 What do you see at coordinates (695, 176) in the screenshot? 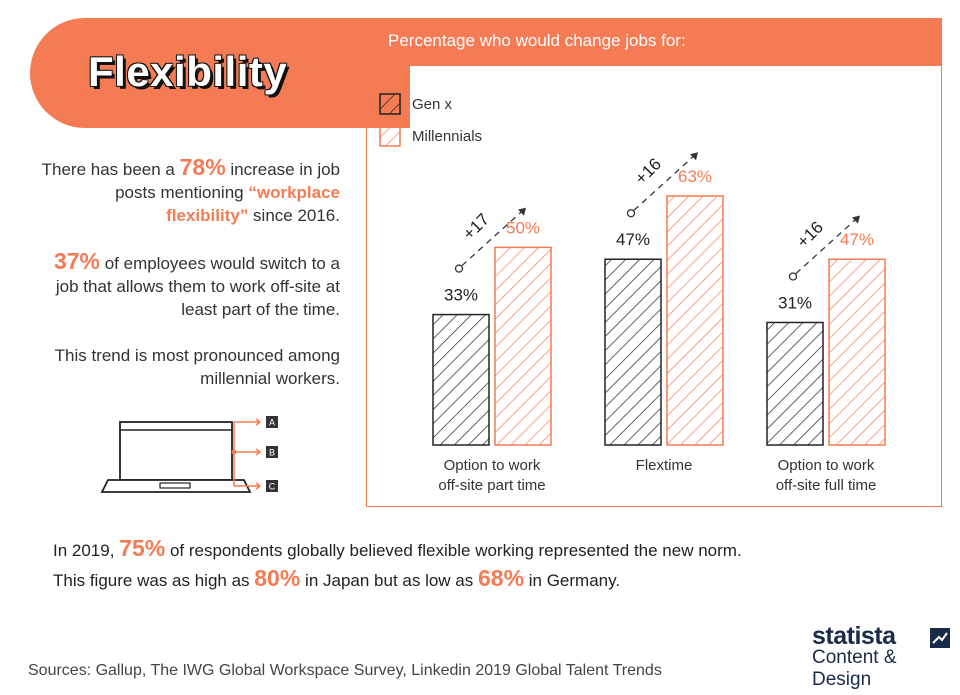
I see `bar-value-label: 63%` at bounding box center [695, 176].